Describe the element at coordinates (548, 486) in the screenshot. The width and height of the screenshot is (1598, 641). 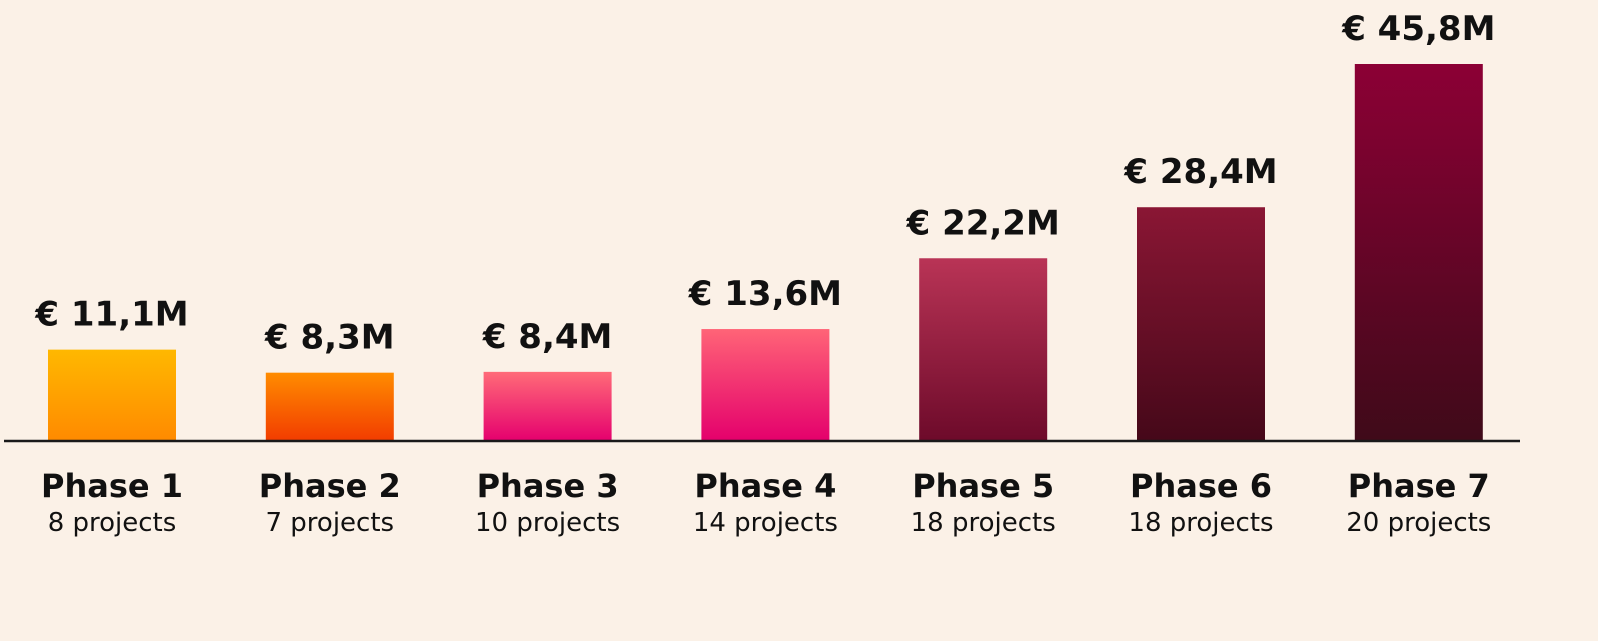
I see `category-label: Phase 3` at that location.